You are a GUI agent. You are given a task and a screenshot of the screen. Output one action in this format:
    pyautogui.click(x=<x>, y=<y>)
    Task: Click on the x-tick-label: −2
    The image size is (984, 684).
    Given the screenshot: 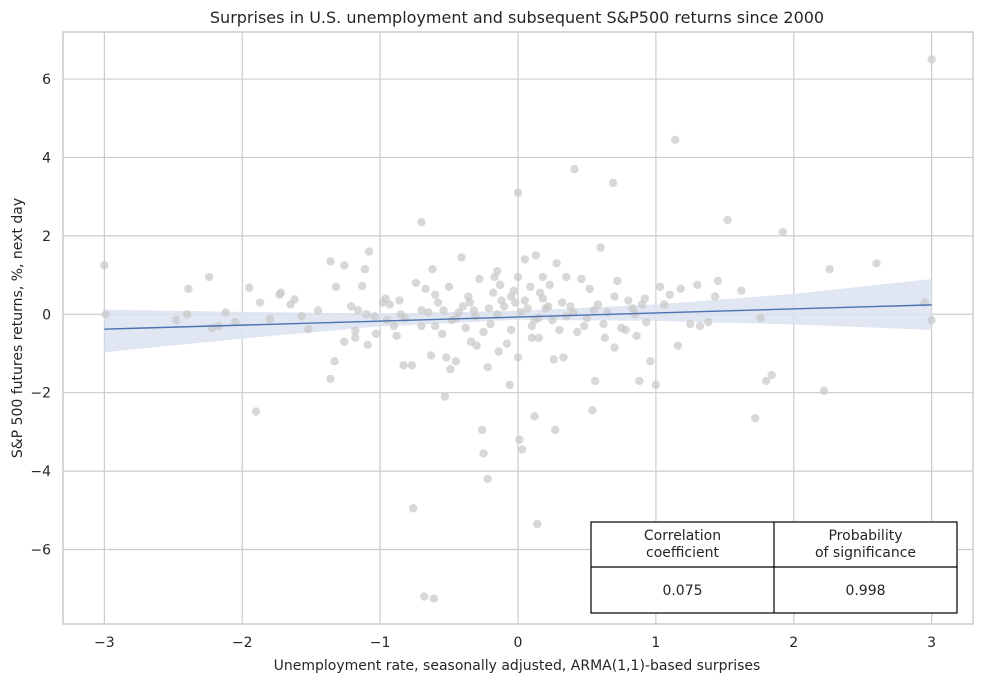 What is the action you would take?
    pyautogui.click(x=242, y=643)
    